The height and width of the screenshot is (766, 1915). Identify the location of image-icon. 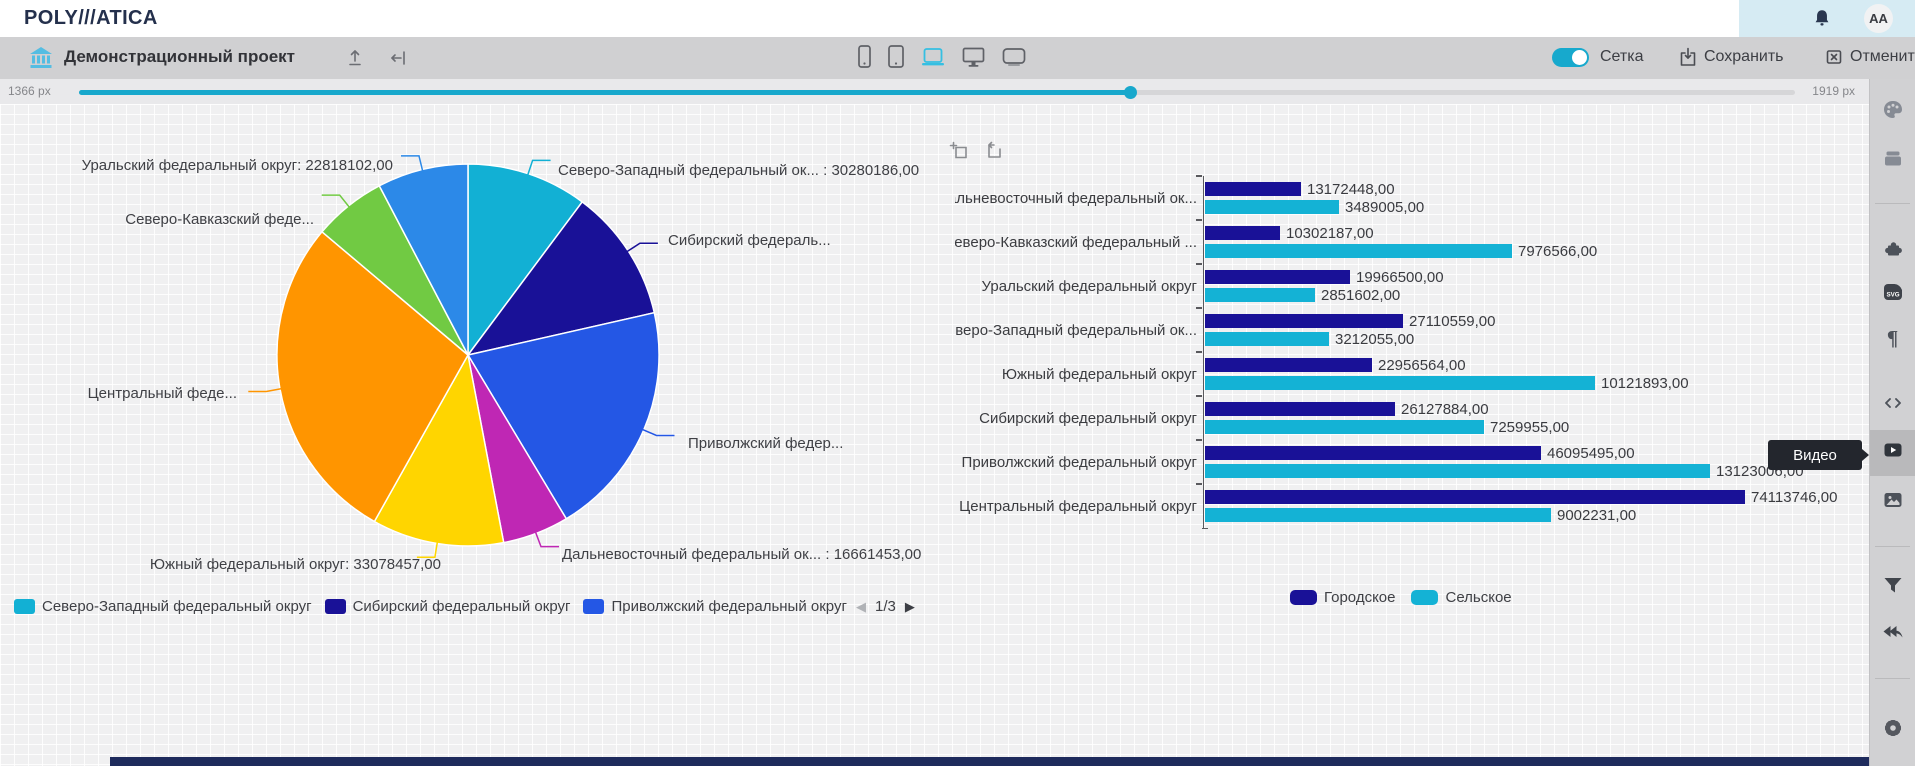
(1893, 500).